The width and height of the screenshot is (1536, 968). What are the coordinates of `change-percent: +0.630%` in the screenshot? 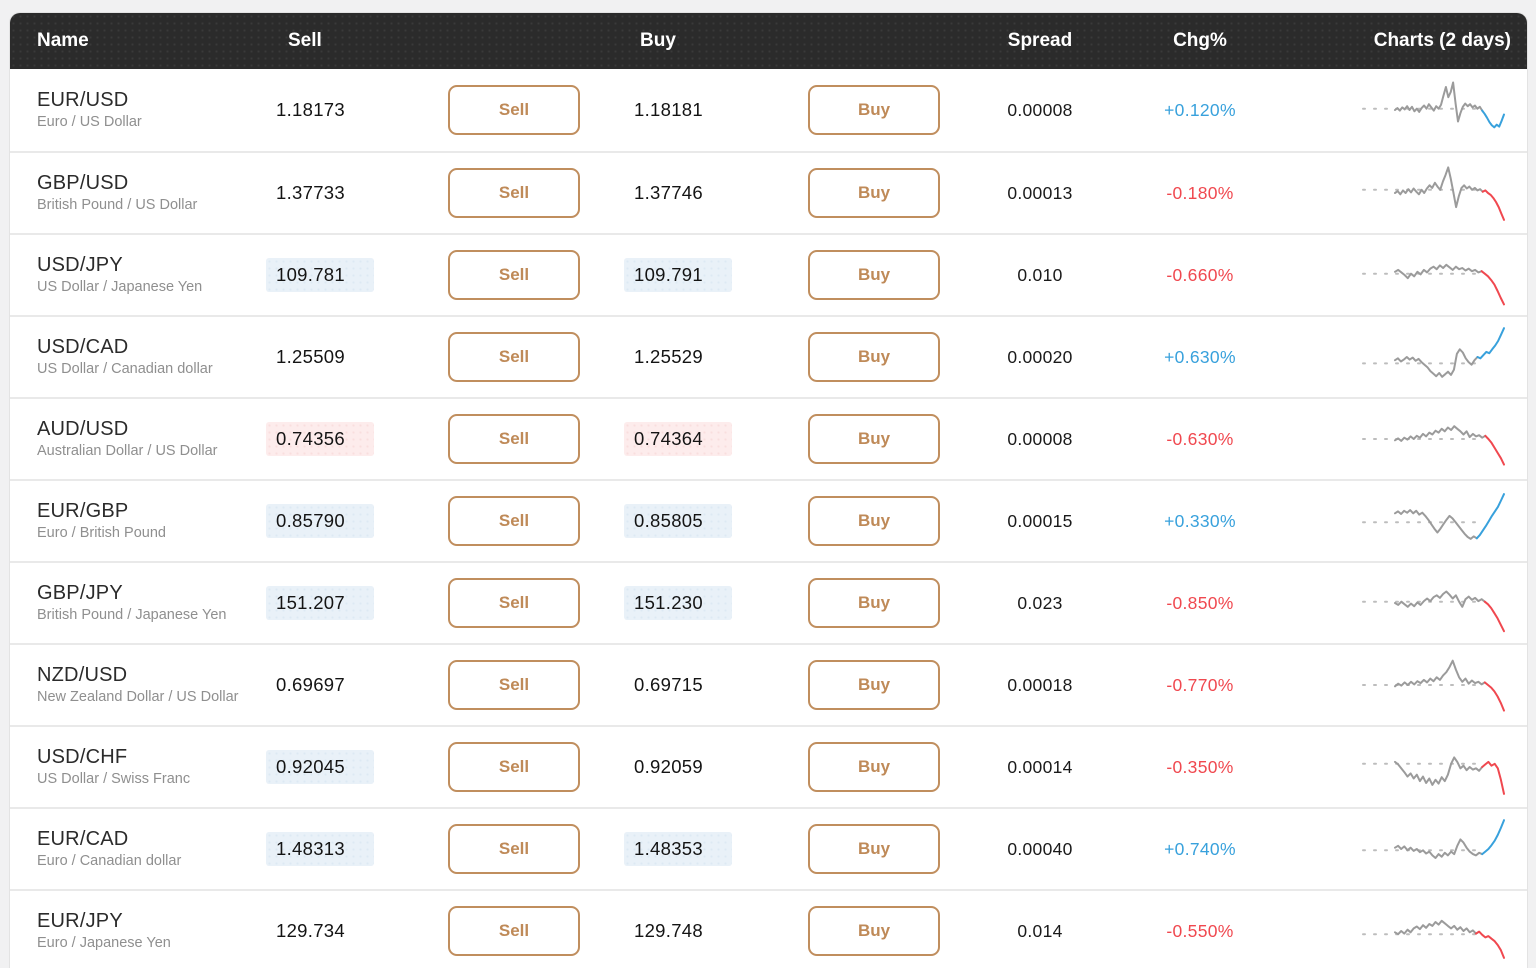 It's located at (1200, 356).